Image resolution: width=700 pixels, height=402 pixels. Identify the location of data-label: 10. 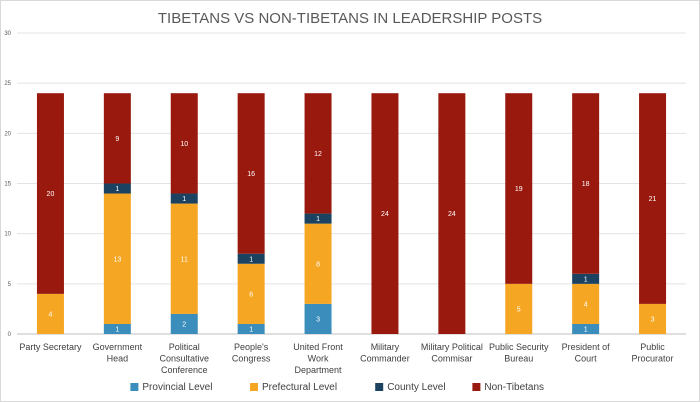
(184, 144).